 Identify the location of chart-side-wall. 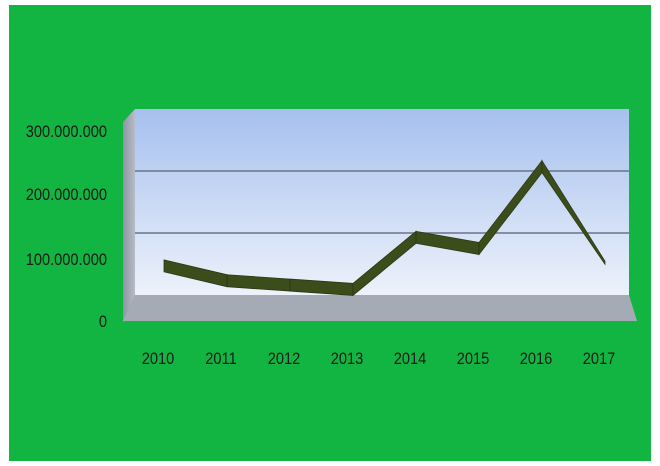
(129, 216).